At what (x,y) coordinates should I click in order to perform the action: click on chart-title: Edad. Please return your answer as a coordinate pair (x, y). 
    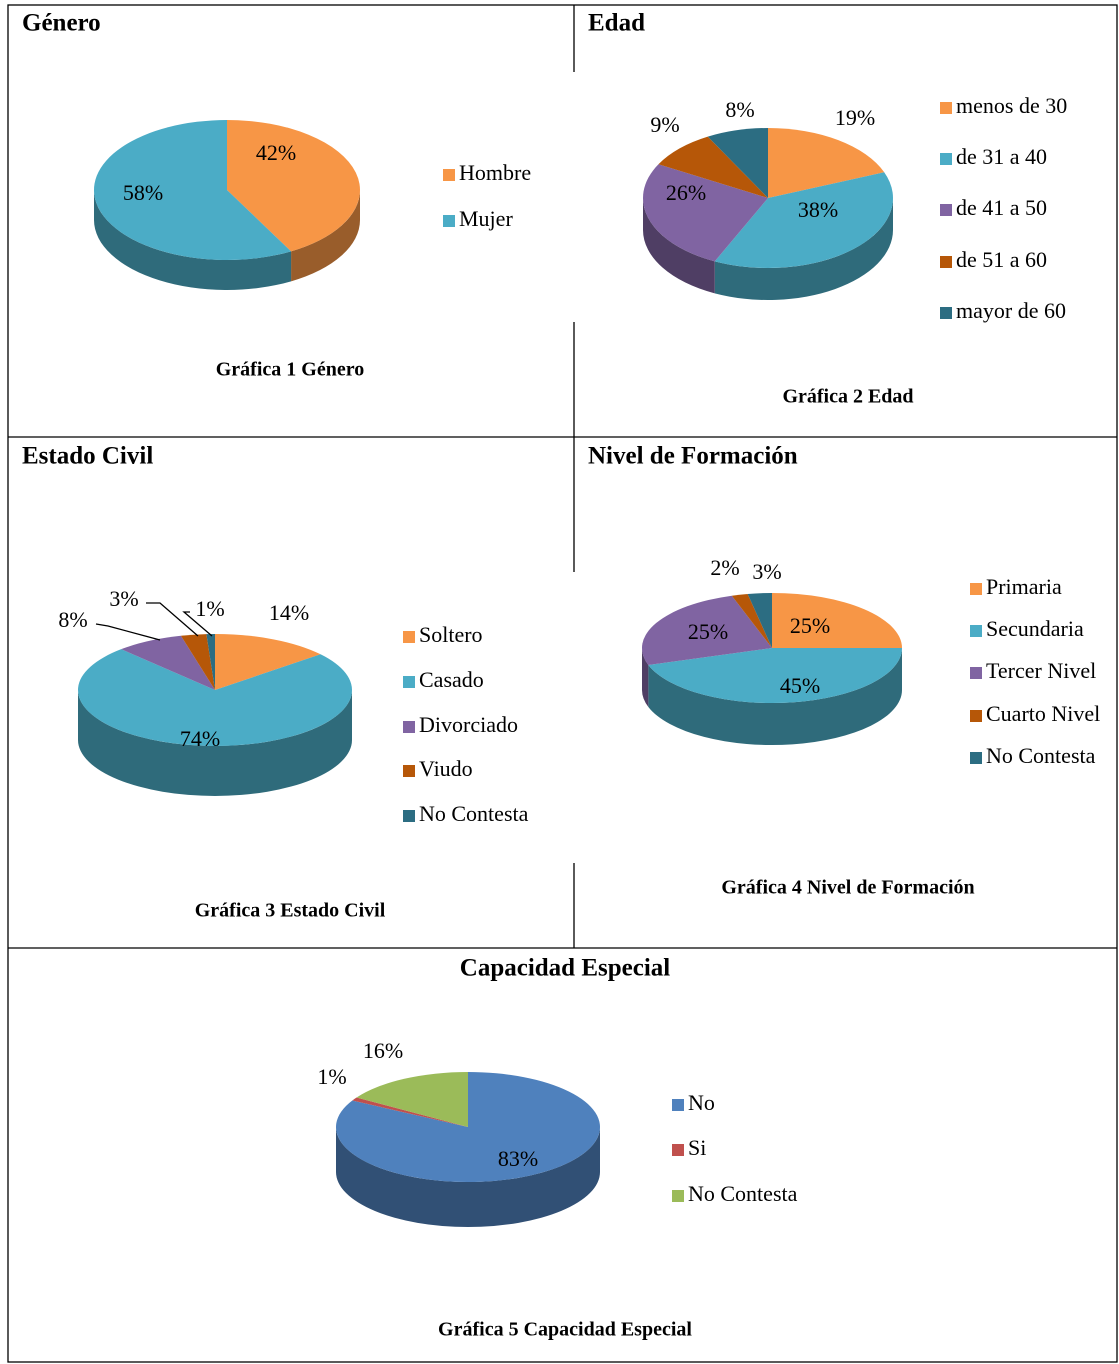
    Looking at the image, I should click on (616, 23).